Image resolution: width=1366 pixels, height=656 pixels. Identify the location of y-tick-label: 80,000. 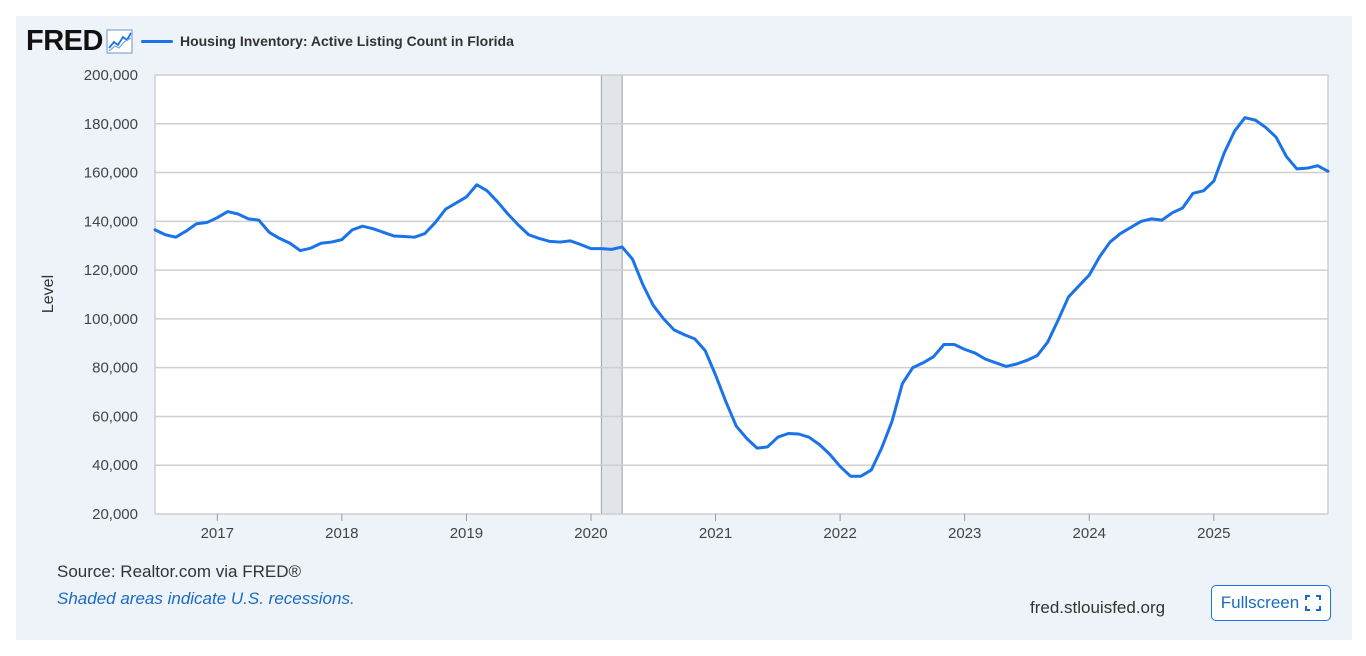
(115, 368).